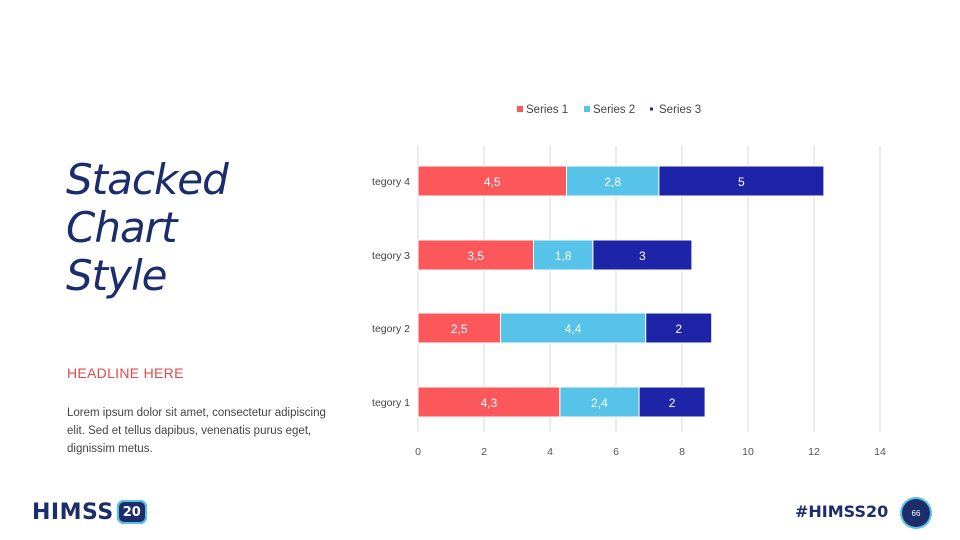  I want to click on data-label: 2,4, so click(599, 403).